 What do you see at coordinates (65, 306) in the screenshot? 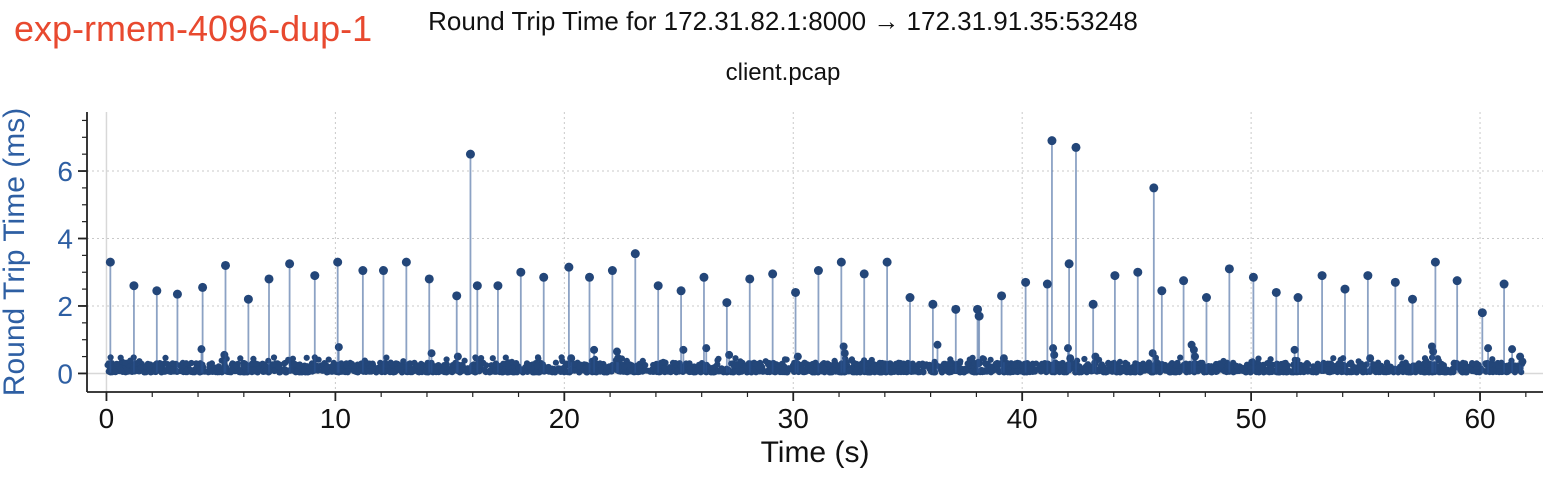
I see `svg-text: 2` at bounding box center [65, 306].